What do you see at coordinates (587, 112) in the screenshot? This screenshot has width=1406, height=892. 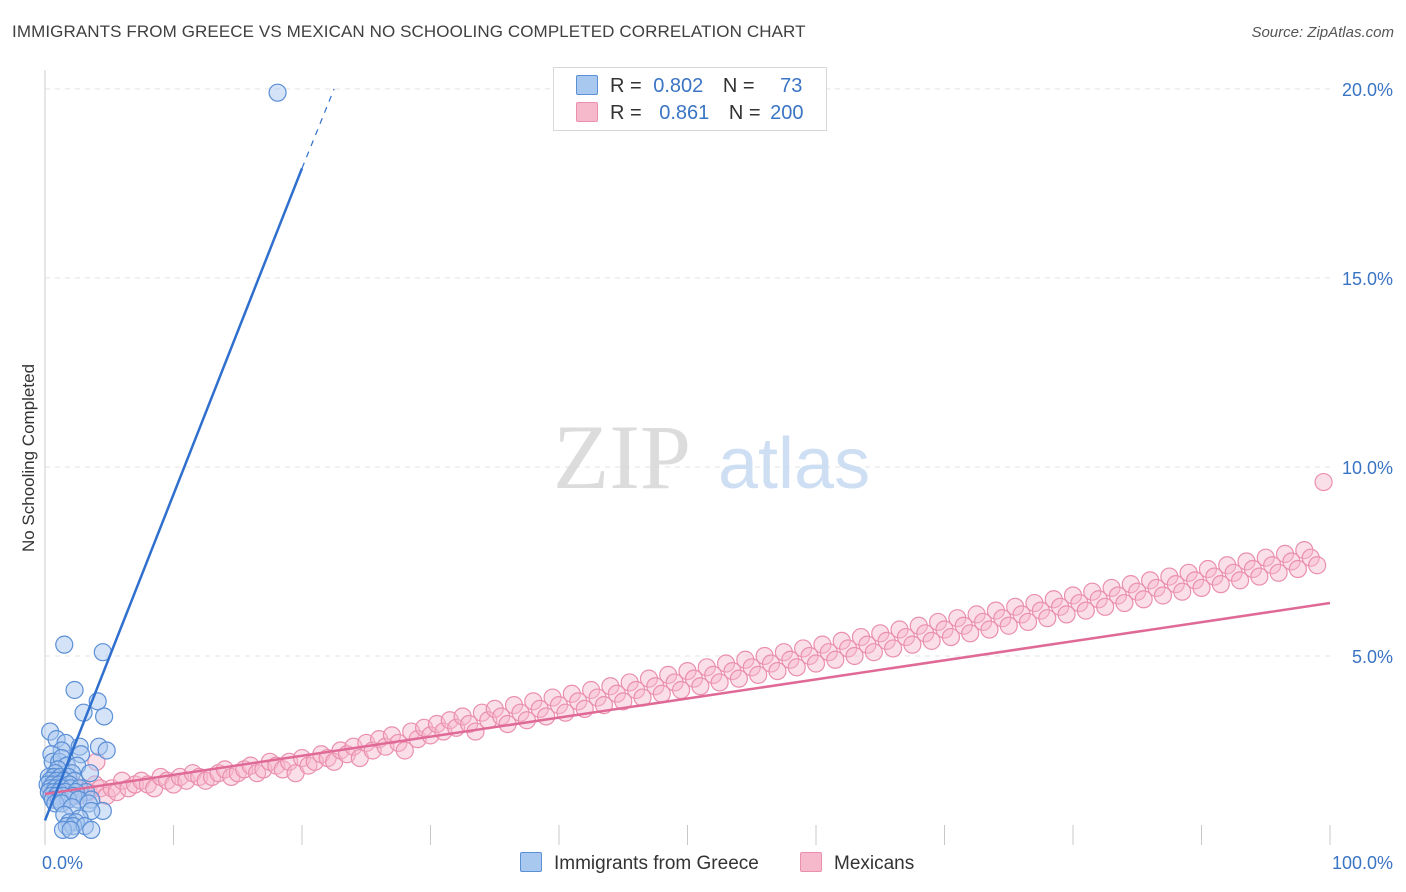 I see `mexicans-swatch` at bounding box center [587, 112].